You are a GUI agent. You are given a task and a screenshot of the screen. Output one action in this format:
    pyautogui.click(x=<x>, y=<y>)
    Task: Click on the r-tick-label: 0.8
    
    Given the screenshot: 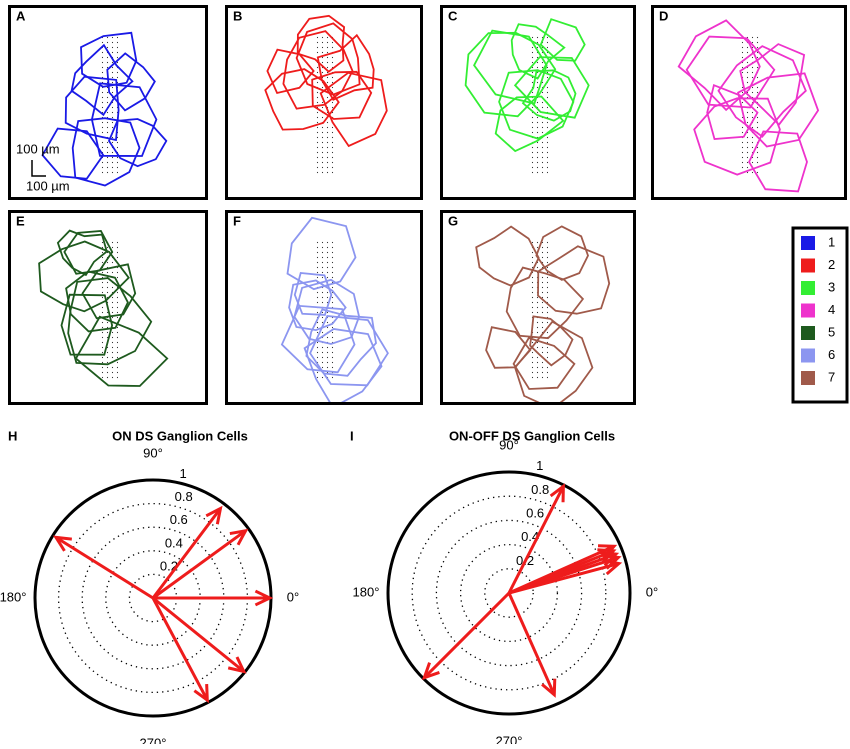 What is the action you would take?
    pyautogui.click(x=184, y=496)
    